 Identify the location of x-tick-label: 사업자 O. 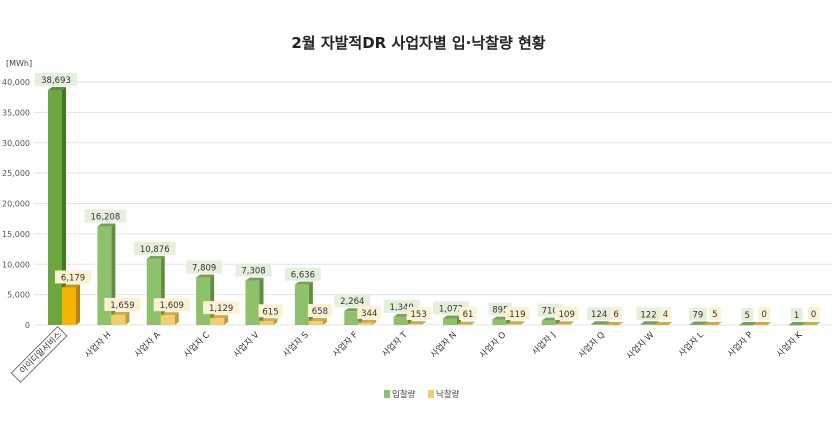
(493, 345).